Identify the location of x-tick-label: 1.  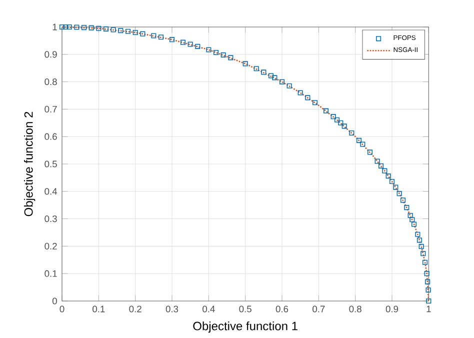
(428, 309).